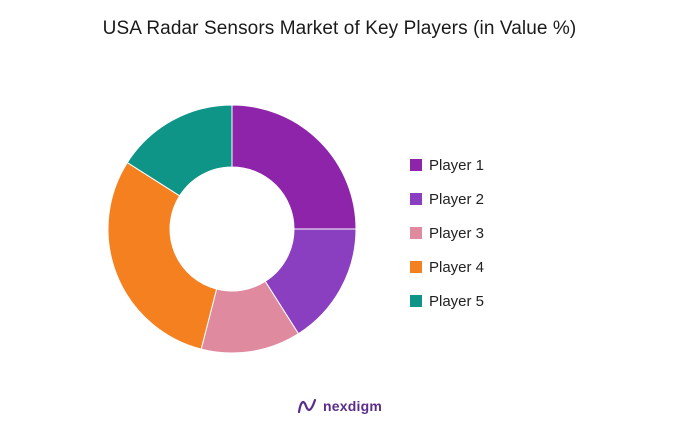  I want to click on brand-logo: nexdigm, so click(339, 406).